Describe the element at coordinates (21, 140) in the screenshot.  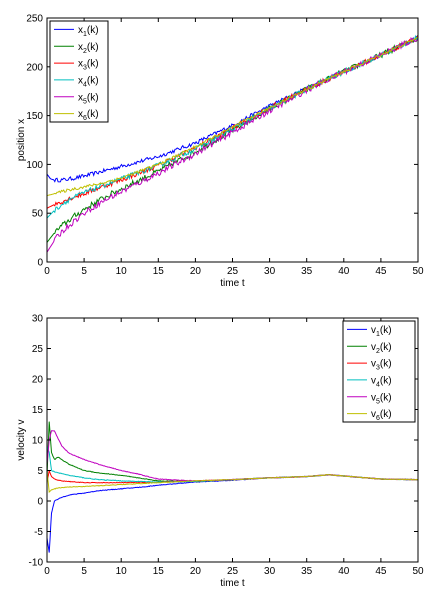
I see `y-axis-label: position x` at that location.